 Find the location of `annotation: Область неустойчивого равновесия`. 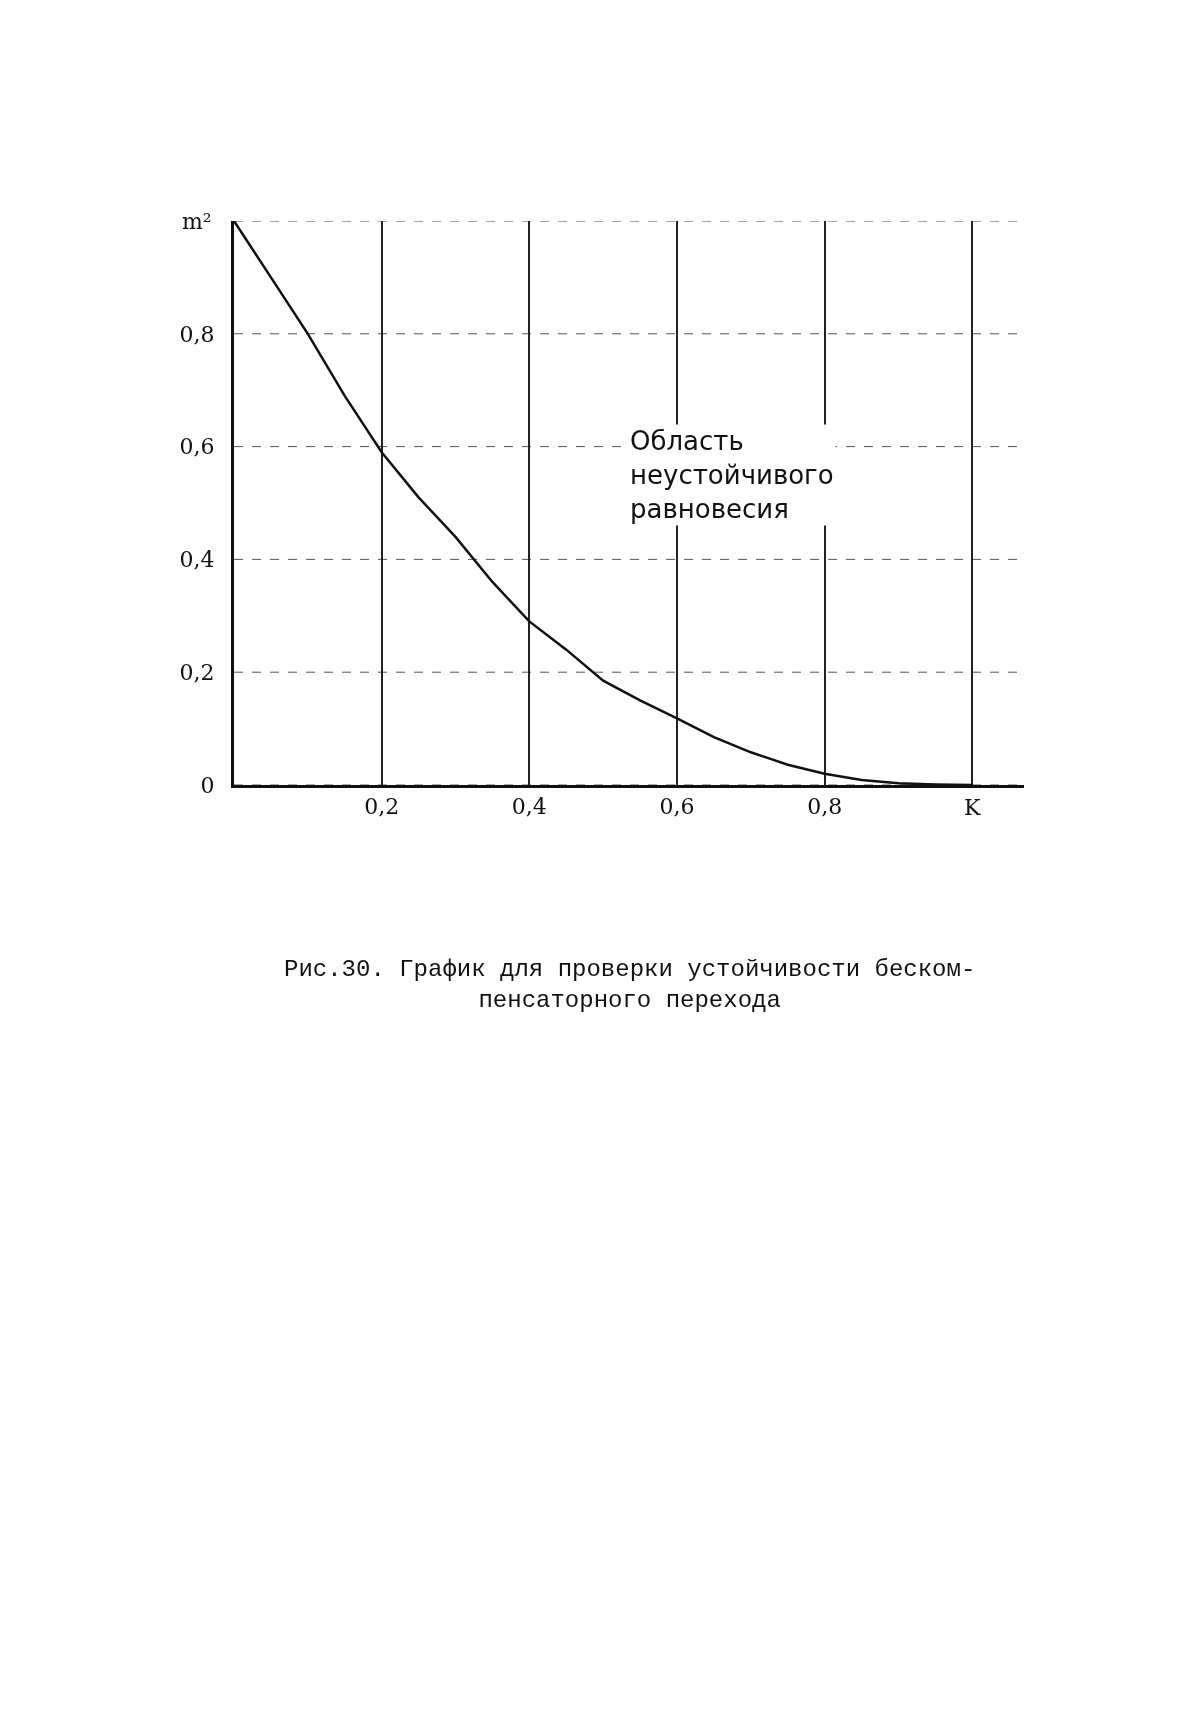

annotation: Область неустойчивого равновесия is located at coordinates (732, 475).